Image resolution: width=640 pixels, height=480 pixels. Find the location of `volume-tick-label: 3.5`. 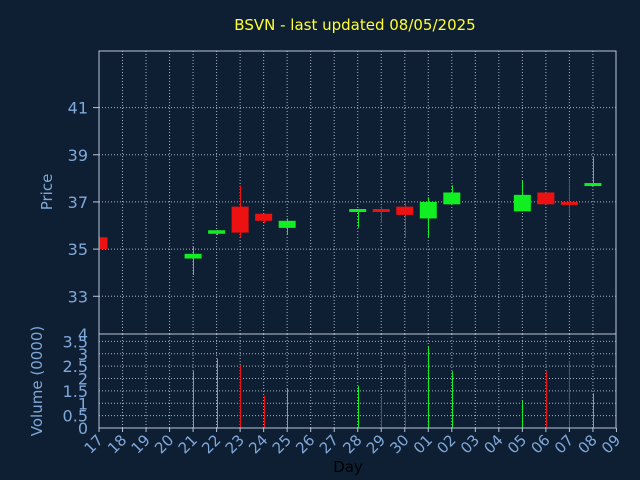

volume-tick-label: 3.5 is located at coordinates (75, 341).